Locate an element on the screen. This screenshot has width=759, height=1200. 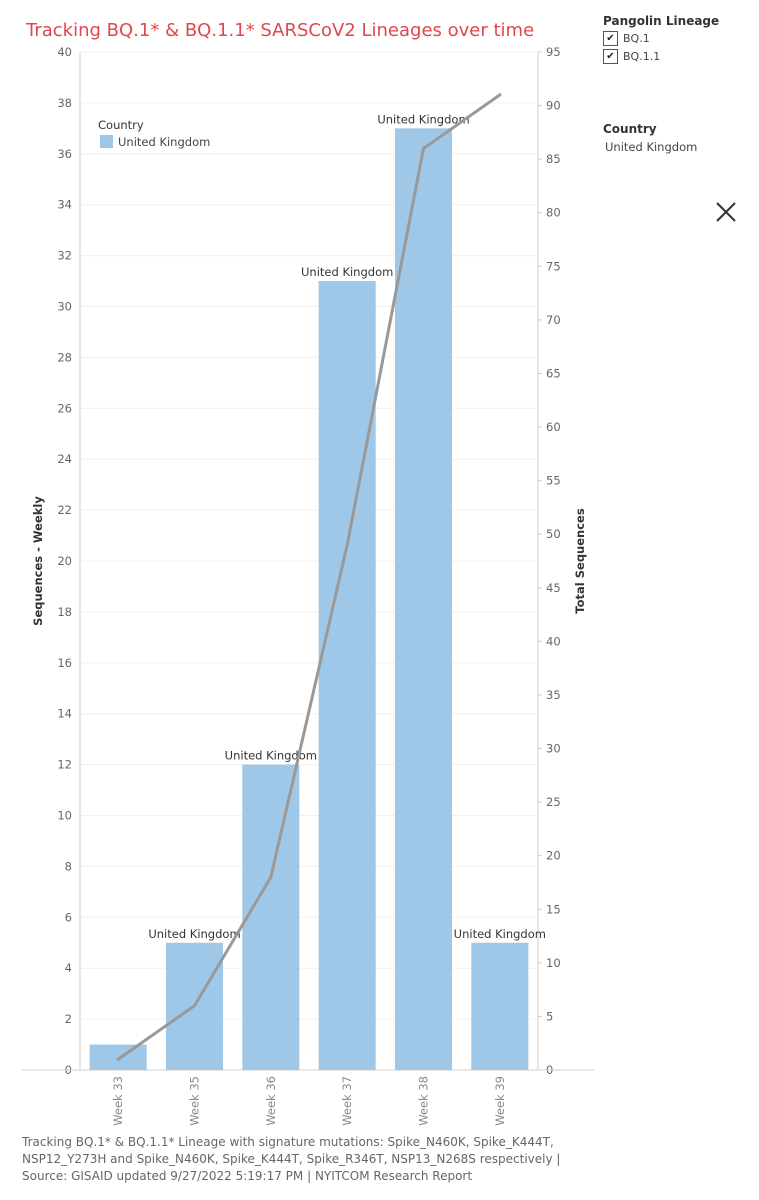
y-tick-label: 34 is located at coordinates (64, 205).